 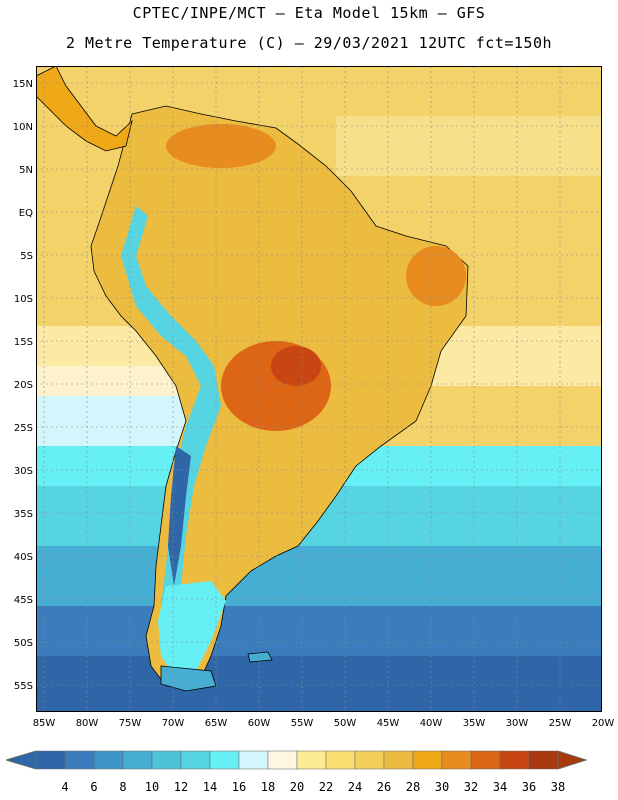 What do you see at coordinates (500, 787) in the screenshot?
I see `legend-label: 34` at bounding box center [500, 787].